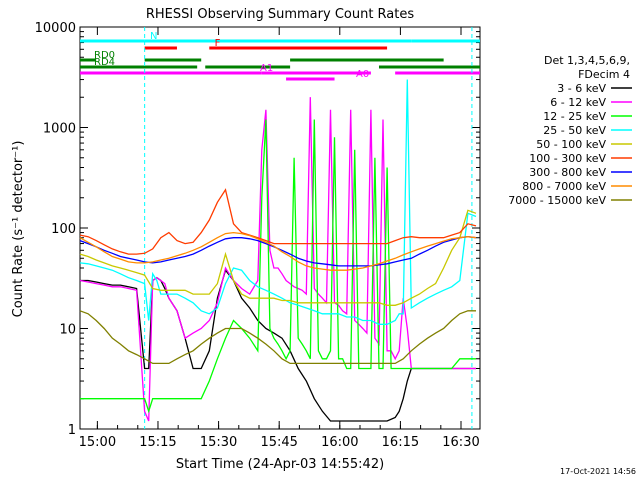 Image resolution: width=640 pixels, height=480 pixels. Describe the element at coordinates (598, 471) in the screenshot. I see `footer-stamp: 17-Oct-2021 14:56` at that location.